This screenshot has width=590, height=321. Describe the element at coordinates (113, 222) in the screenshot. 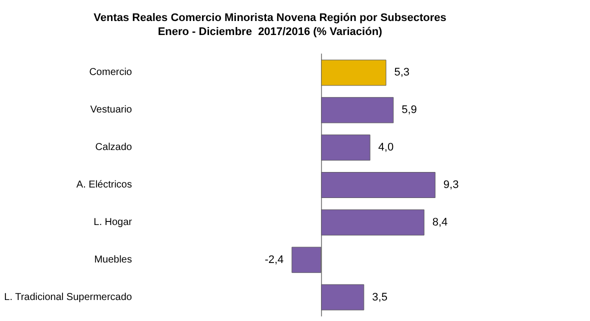

I see `y-tick-label: L. Hogar` at that location.